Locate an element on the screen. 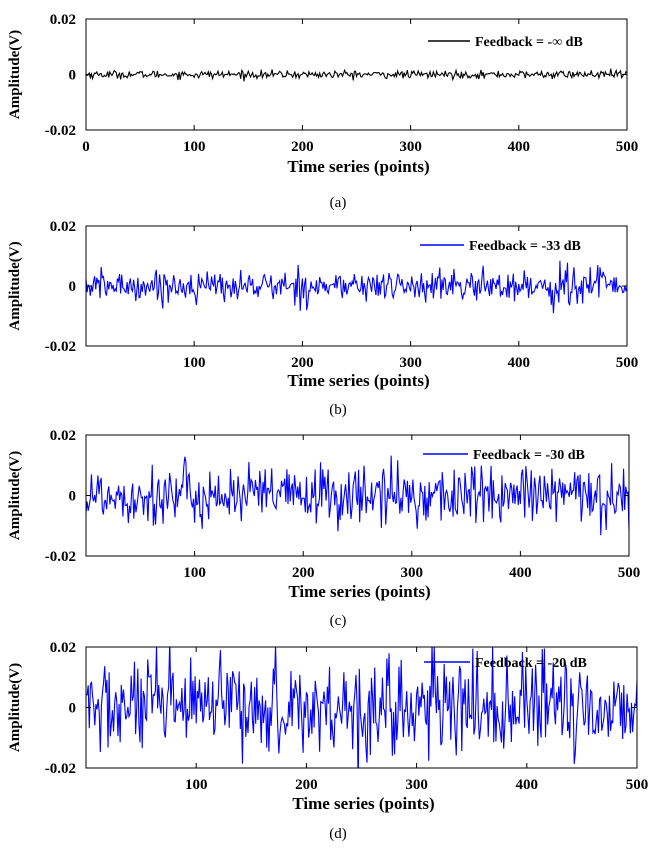 The height and width of the screenshot is (855, 653). legend-label: Feedback = -20 dB is located at coordinates (531, 663).